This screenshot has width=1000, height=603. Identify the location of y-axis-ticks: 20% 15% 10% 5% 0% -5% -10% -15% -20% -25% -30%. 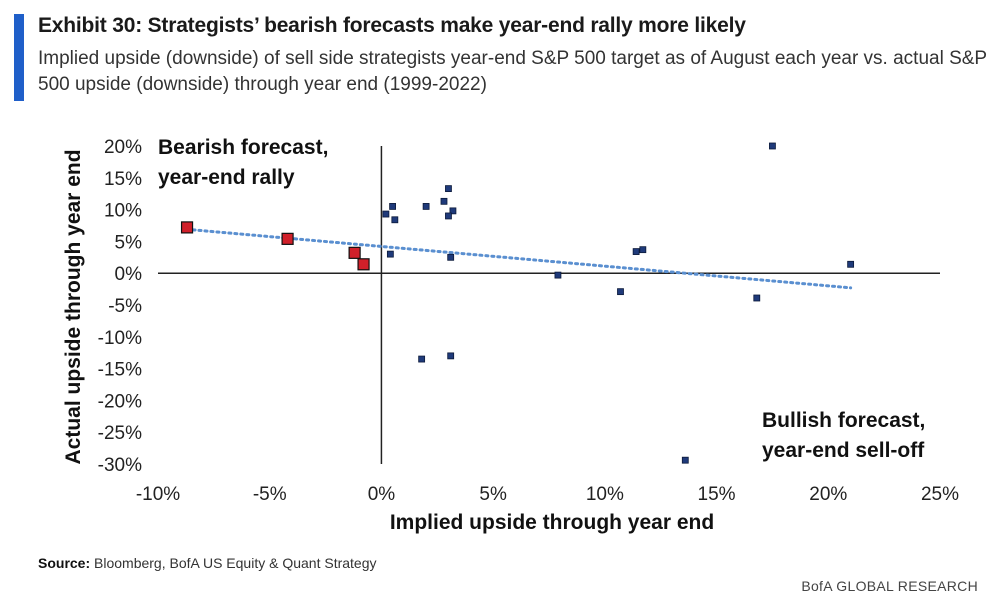
(120, 306).